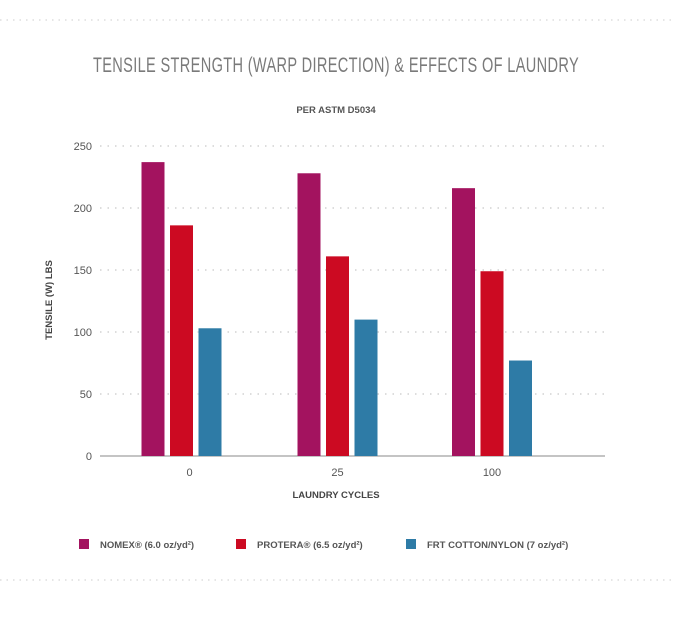  I want to click on y-tick-label: 150, so click(83, 271).